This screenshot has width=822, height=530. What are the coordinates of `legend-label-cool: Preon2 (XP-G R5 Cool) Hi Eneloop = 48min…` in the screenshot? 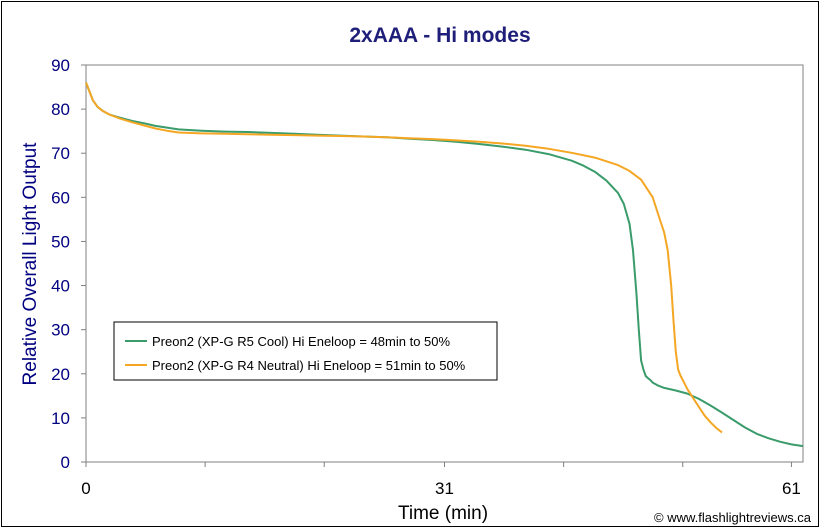 It's located at (301, 341).